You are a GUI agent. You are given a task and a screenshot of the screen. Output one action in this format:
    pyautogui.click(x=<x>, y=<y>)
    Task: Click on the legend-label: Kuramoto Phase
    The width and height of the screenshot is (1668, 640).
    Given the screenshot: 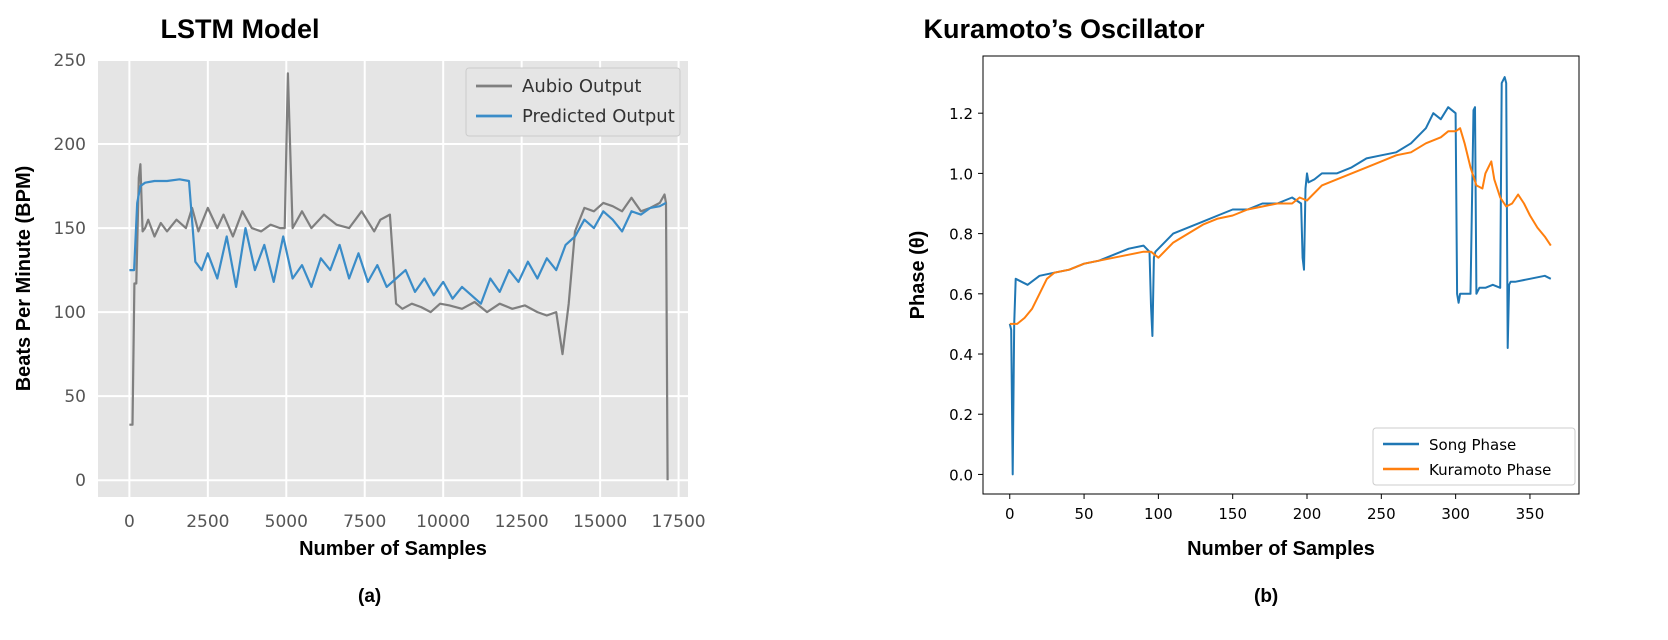 What is the action you would take?
    pyautogui.click(x=1490, y=470)
    